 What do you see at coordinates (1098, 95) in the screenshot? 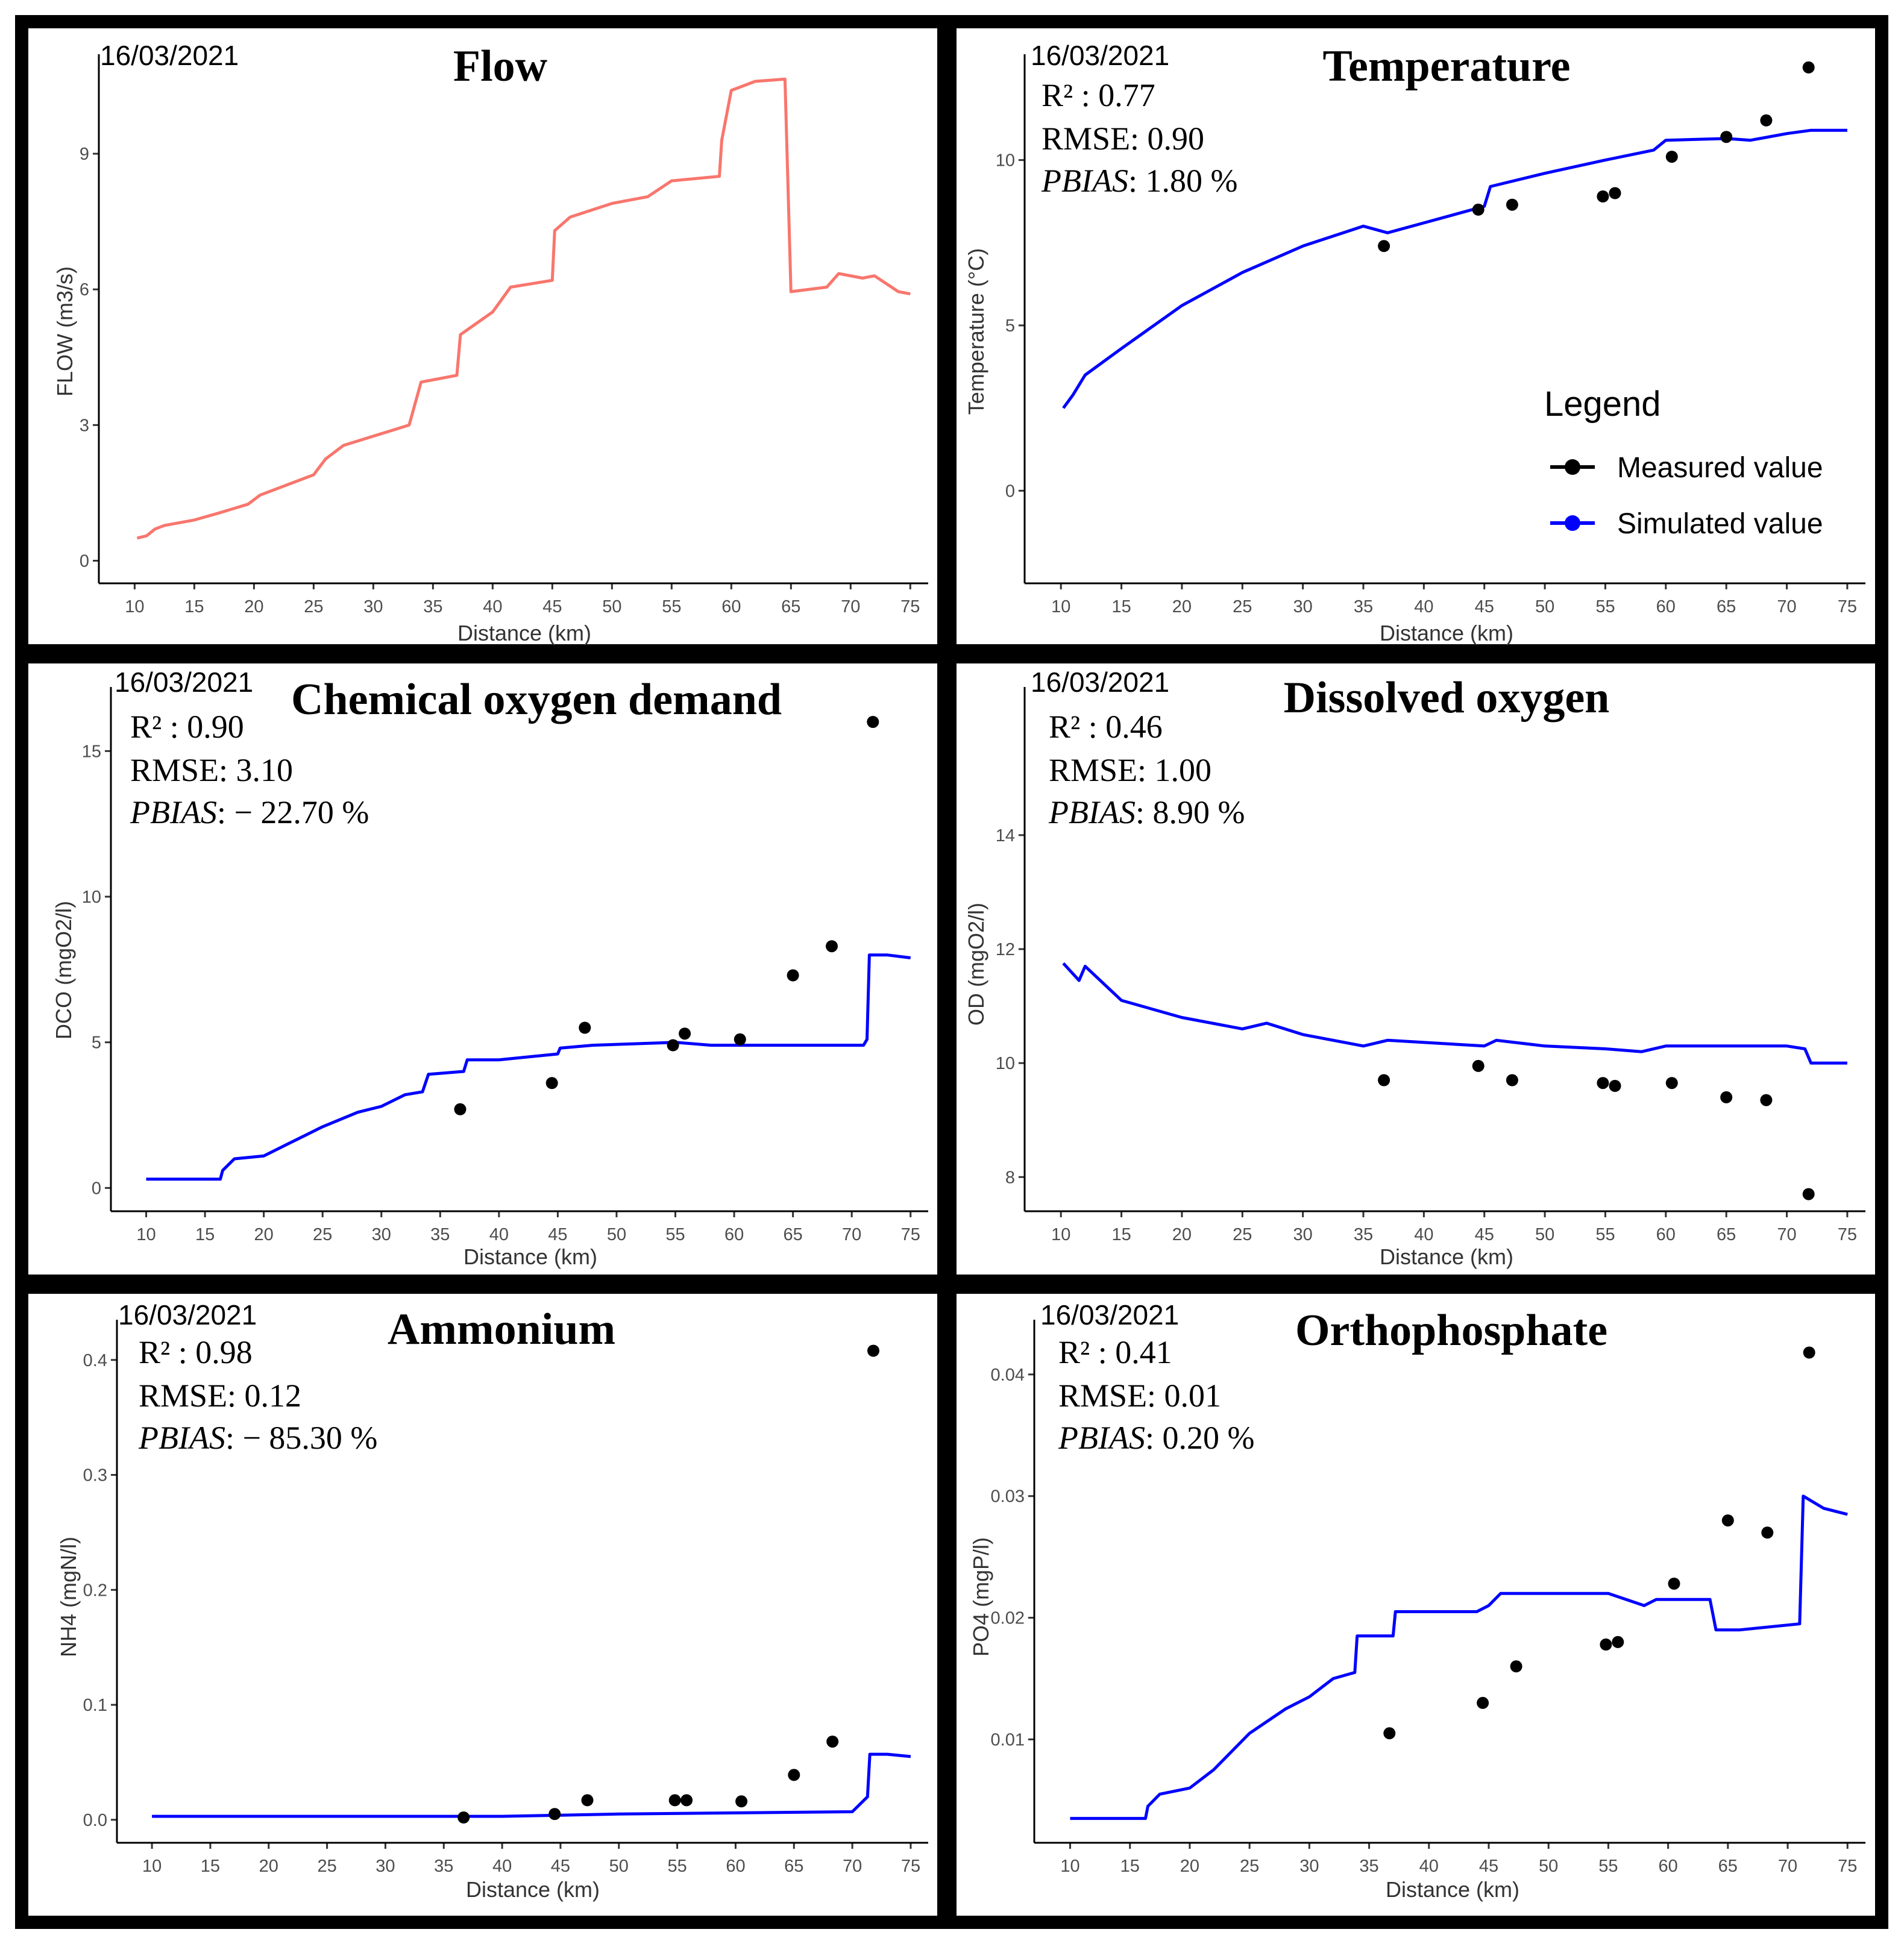
I see `r2-stat: R² : 0.77` at bounding box center [1098, 95].